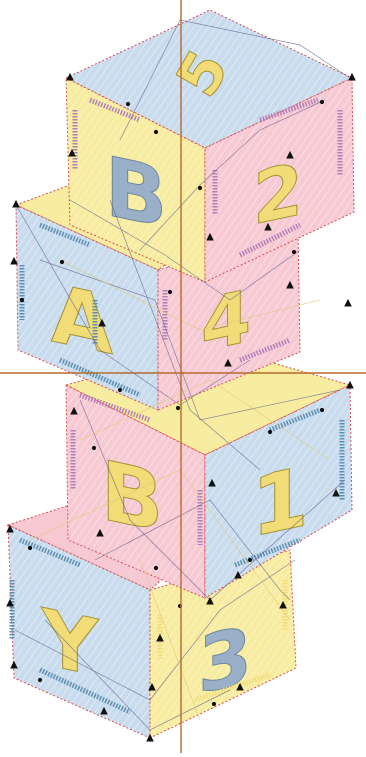 The width and height of the screenshot is (366, 757). Describe the element at coordinates (136, 192) in the screenshot. I see `top-block-front-letter: B` at that location.